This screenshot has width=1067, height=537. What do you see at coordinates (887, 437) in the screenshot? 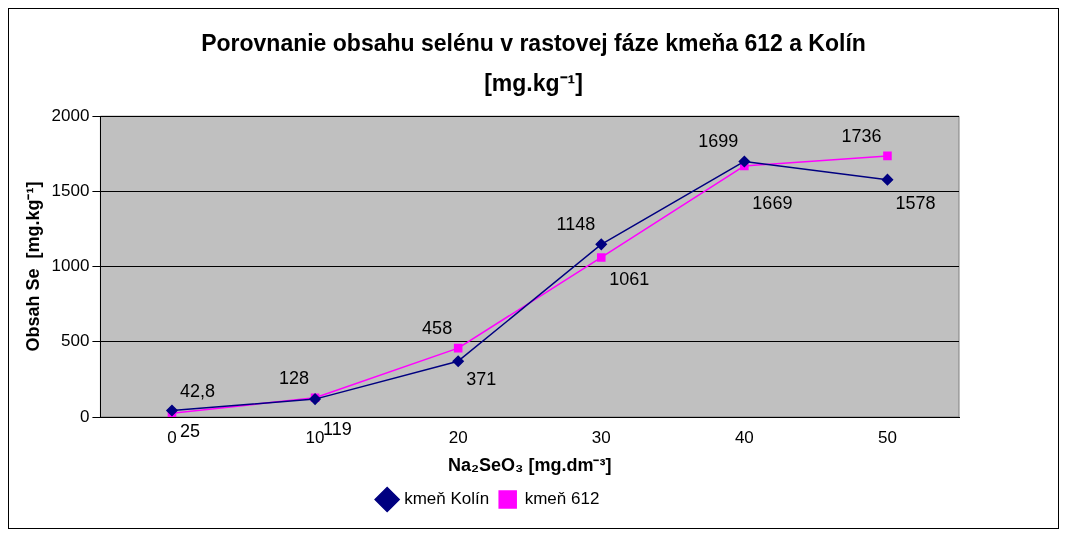
I see `x-tick-label: 50` at bounding box center [887, 437].